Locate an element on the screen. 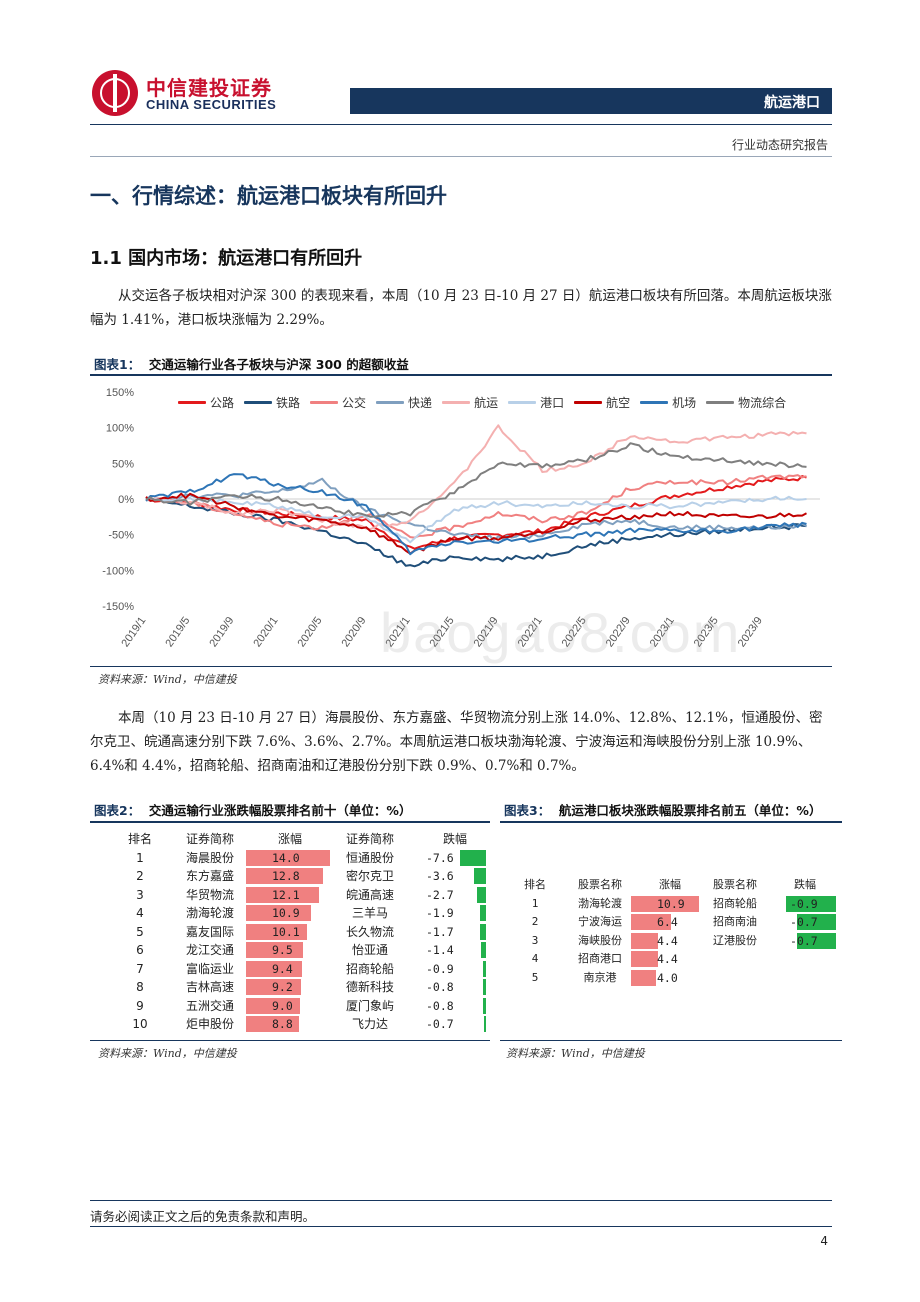 The height and width of the screenshot is (1302, 920). fig1-top-rule is located at coordinates (461, 375).